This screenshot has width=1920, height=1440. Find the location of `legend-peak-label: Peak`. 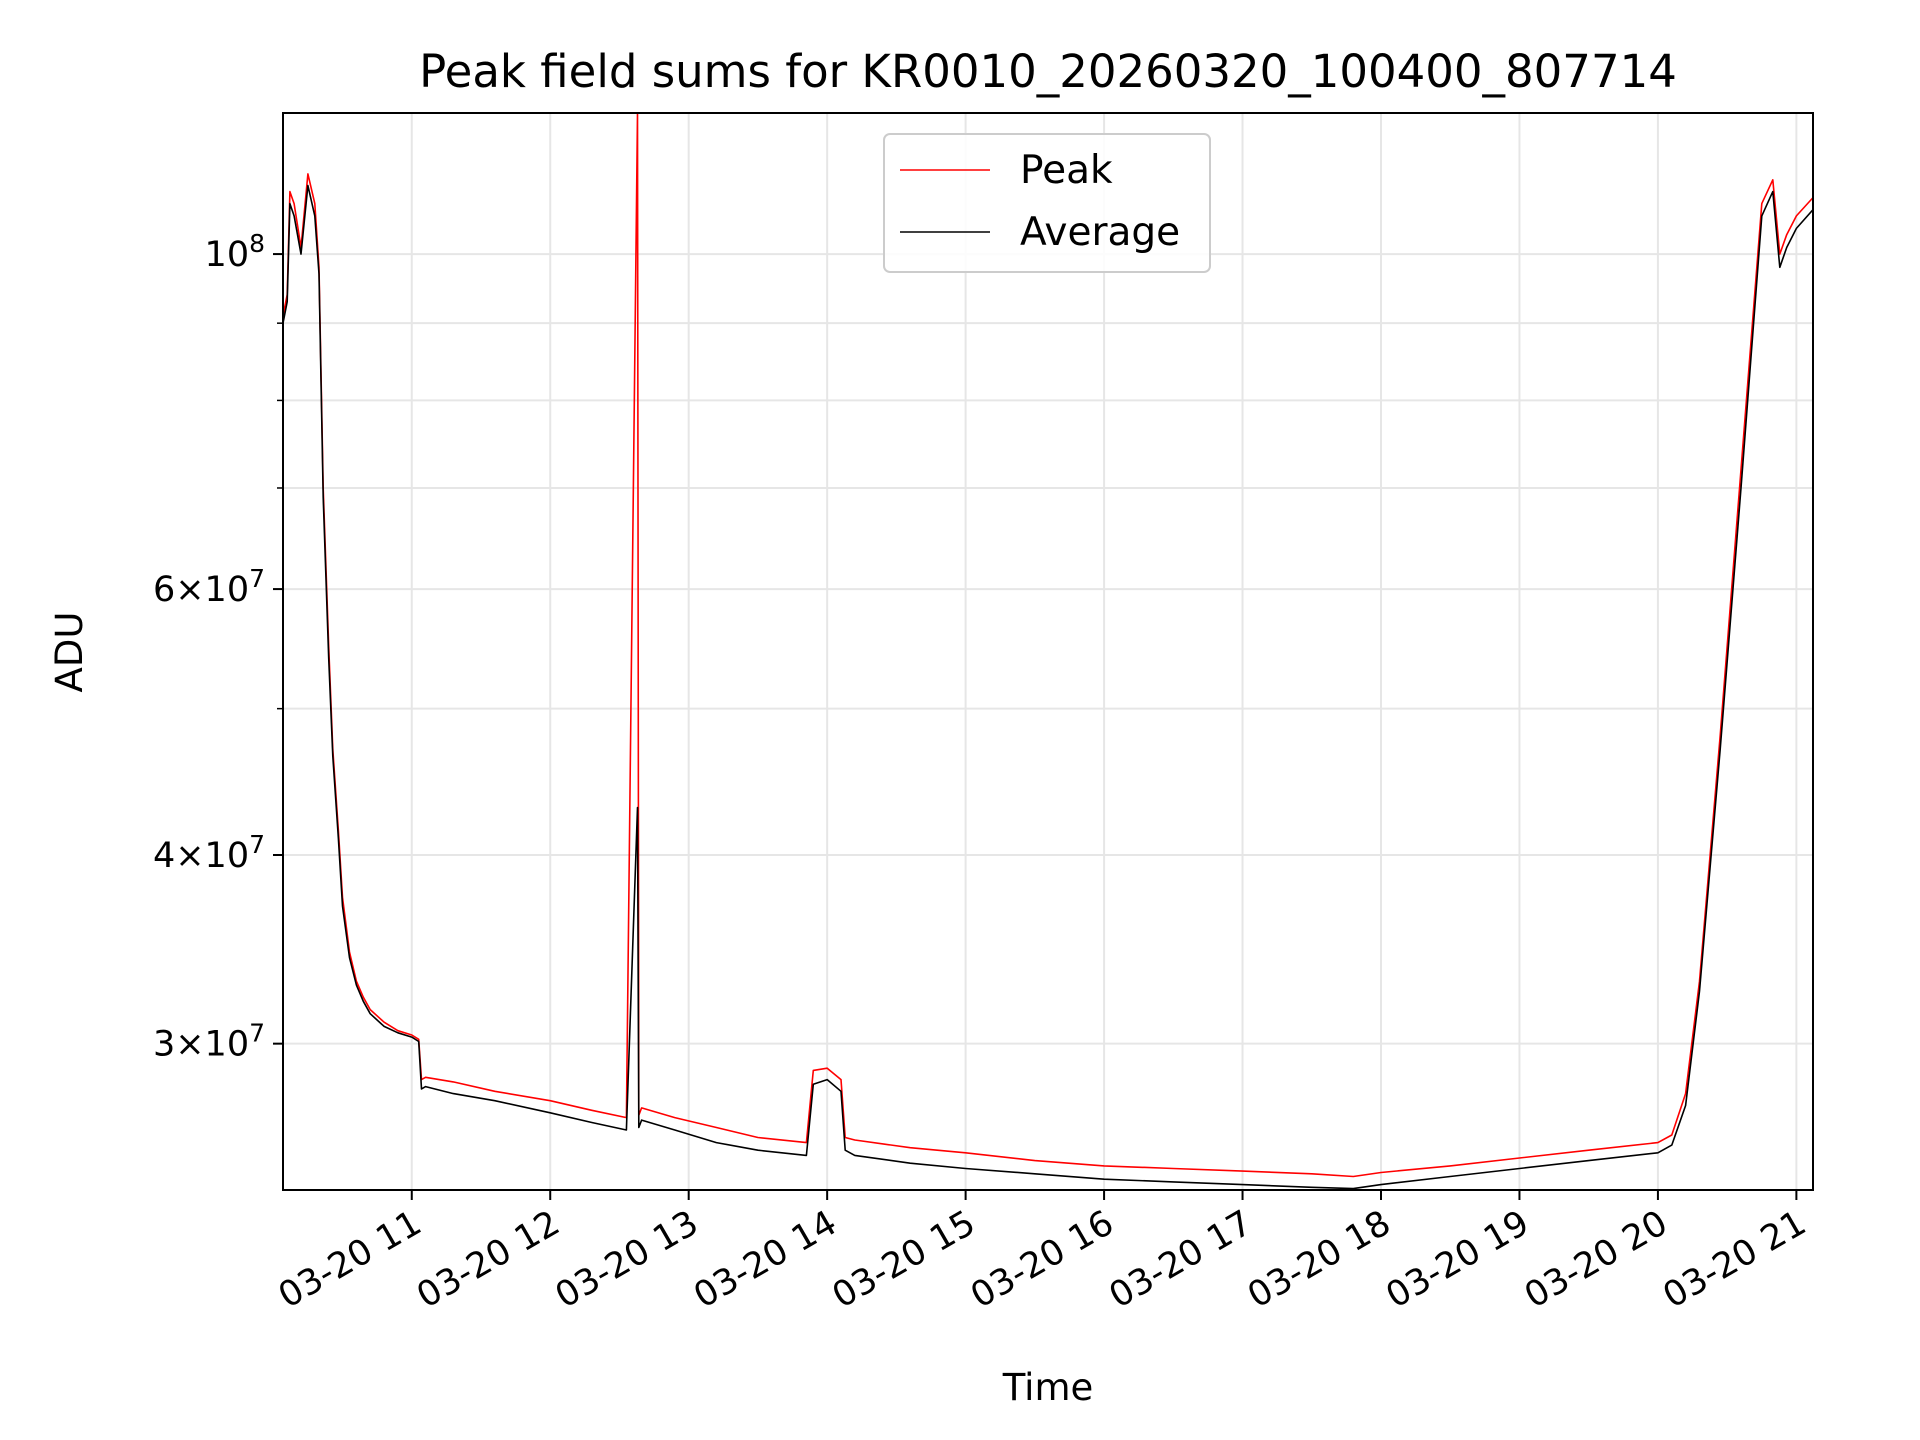

legend-peak-label: Peak is located at coordinates (1066, 170).